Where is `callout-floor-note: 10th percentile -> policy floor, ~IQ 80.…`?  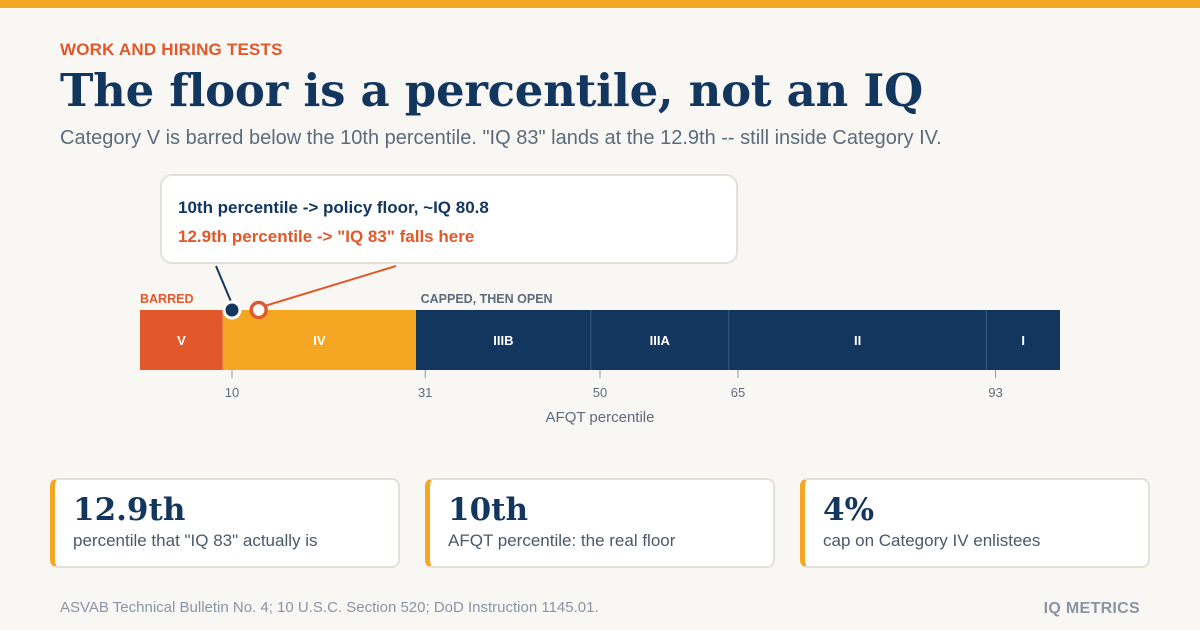
callout-floor-note: 10th percentile -> policy floor, ~IQ 80.… is located at coordinates (333, 207).